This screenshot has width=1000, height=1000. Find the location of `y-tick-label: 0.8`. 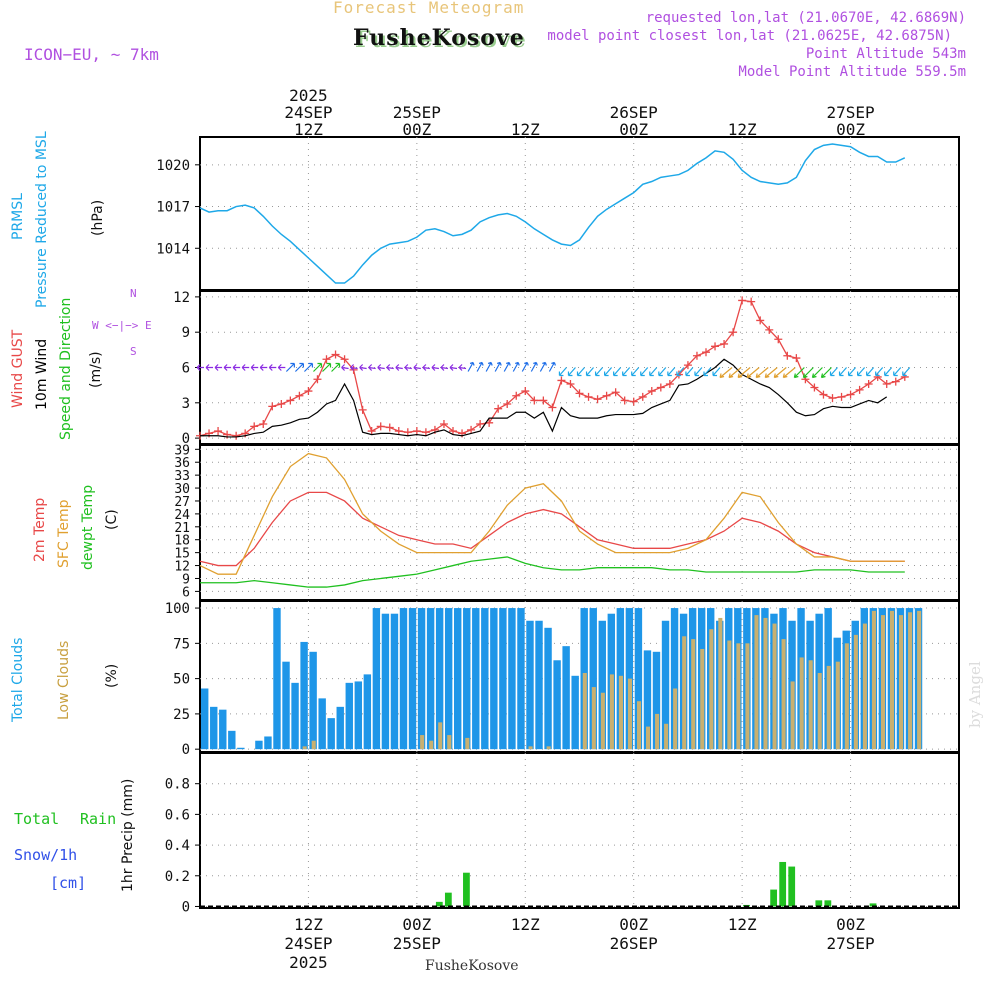

y-tick-label: 0.8 is located at coordinates (177, 785).